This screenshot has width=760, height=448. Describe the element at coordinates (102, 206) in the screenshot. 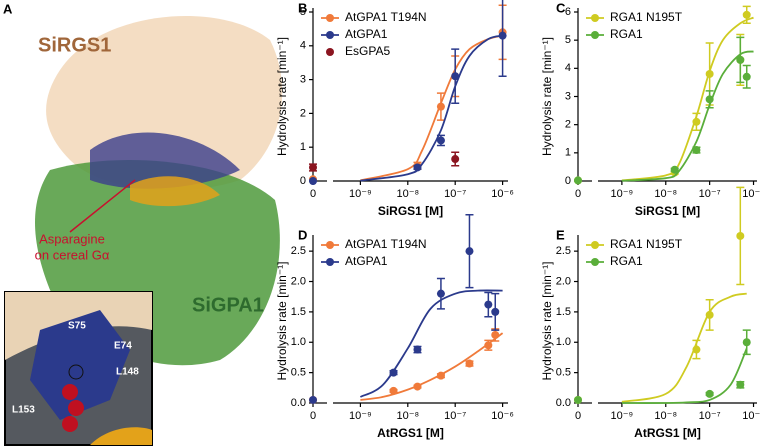

I see `pointer` at that location.